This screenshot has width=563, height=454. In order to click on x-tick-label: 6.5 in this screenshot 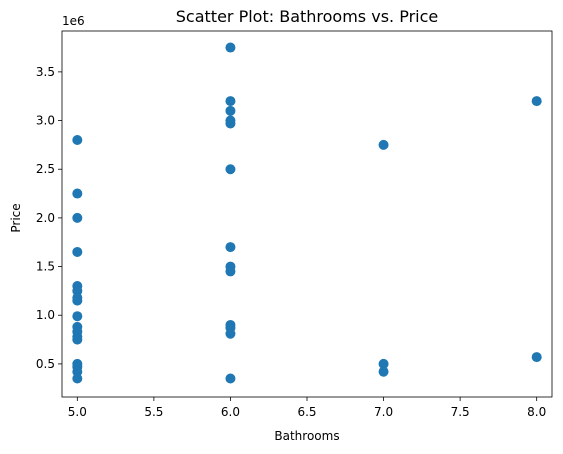, I will do `click(306, 412)`.